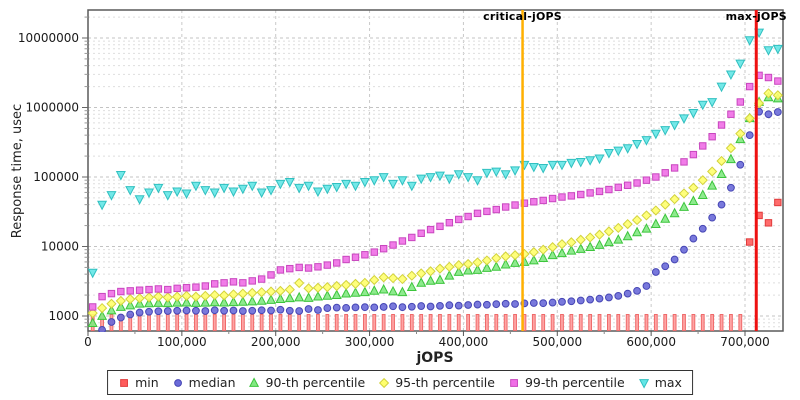 The width and height of the screenshot is (800, 400). What do you see at coordinates (566, 382) in the screenshot?
I see `legend-item-99-th-percentile: 99-th percentile` at bounding box center [566, 382].